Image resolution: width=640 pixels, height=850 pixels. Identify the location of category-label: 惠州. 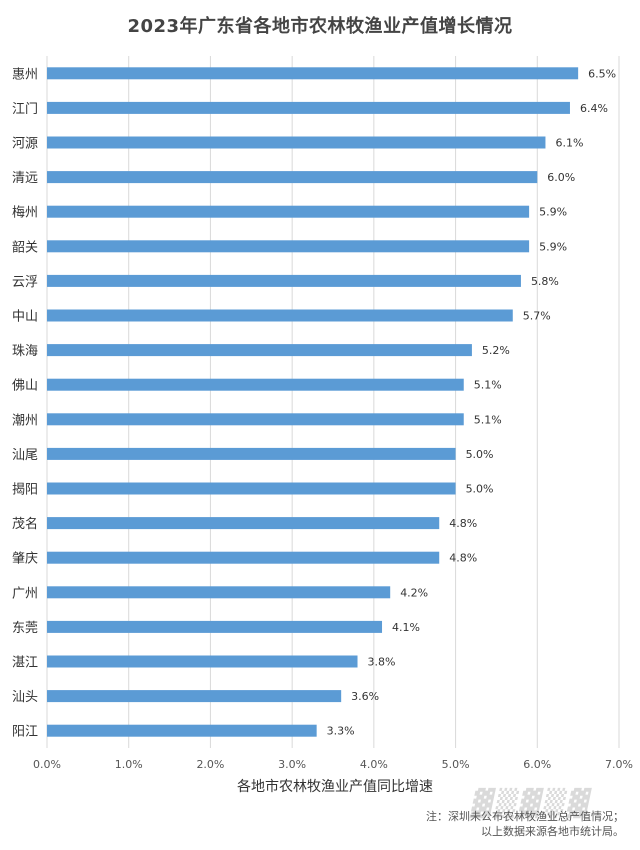
(25, 74).